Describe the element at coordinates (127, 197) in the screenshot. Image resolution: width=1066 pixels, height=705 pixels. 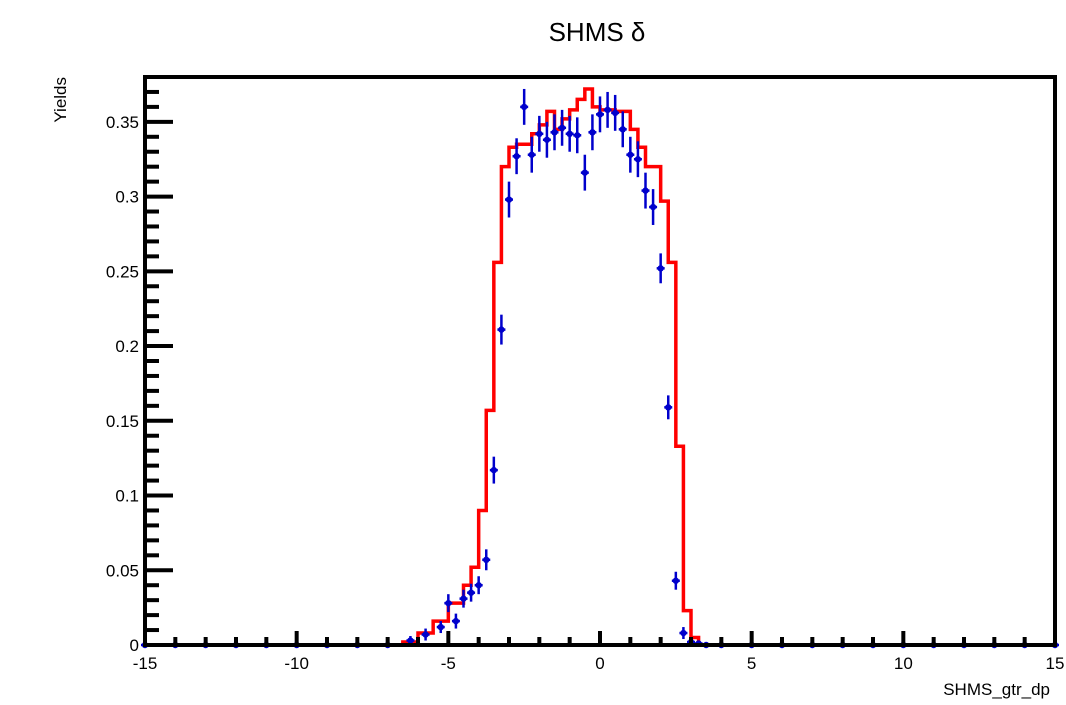
I see `y-tick-label: 0.3` at that location.